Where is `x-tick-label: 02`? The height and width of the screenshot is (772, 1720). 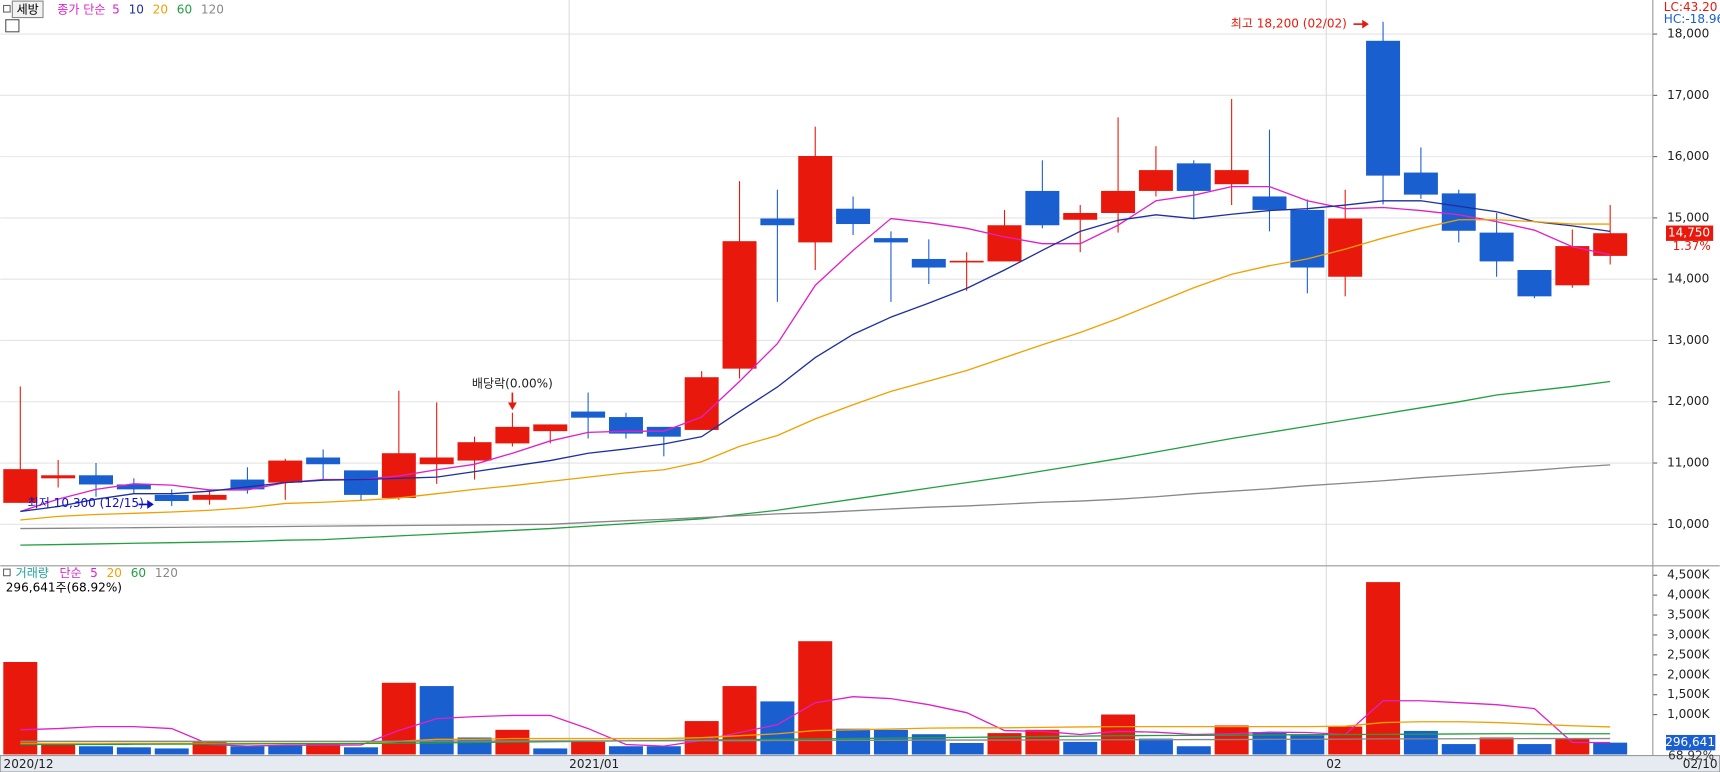
x-tick-label: 02 is located at coordinates (1333, 764).